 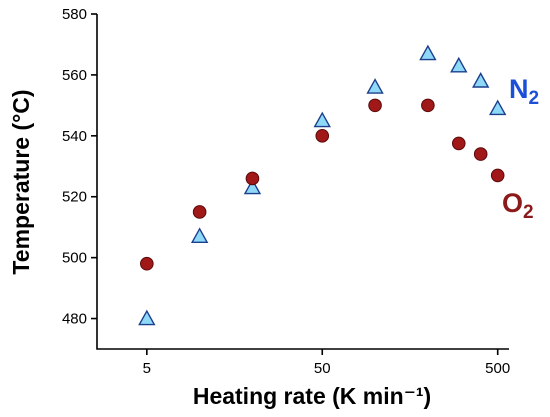 What do you see at coordinates (520, 148) in the screenshot?
I see `series-labels: N2 O2` at bounding box center [520, 148].